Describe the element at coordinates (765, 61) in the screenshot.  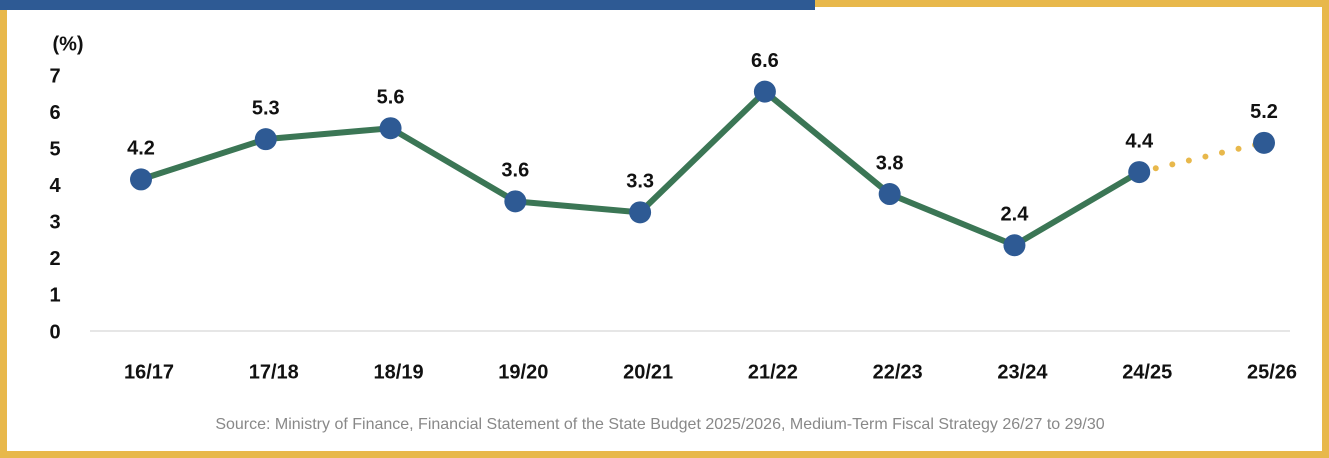
I see `data-label: 6.6` at that location.